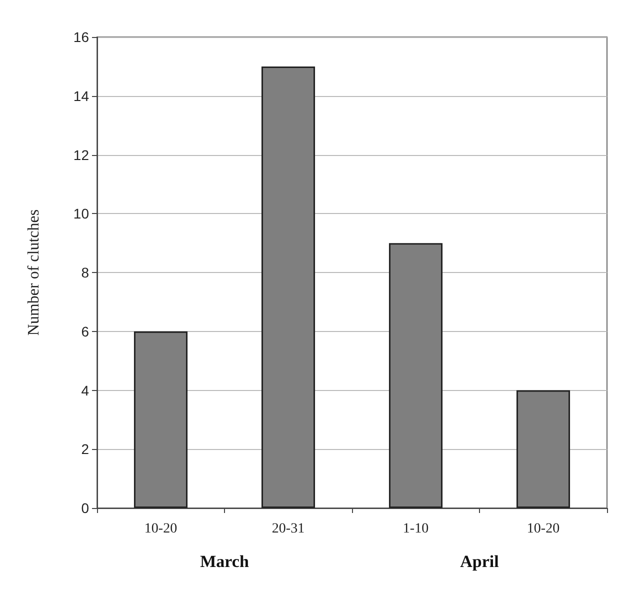 This screenshot has height=601, width=643. What do you see at coordinates (81, 37) in the screenshot?
I see `y-tick-label: 16` at bounding box center [81, 37].